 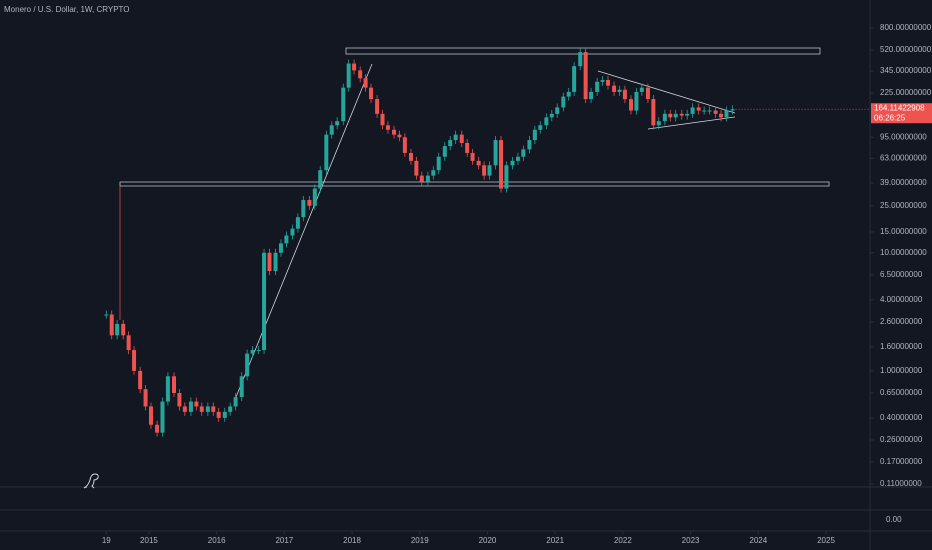 I want to click on y-tick-label: 10.00000000, so click(x=903, y=252).